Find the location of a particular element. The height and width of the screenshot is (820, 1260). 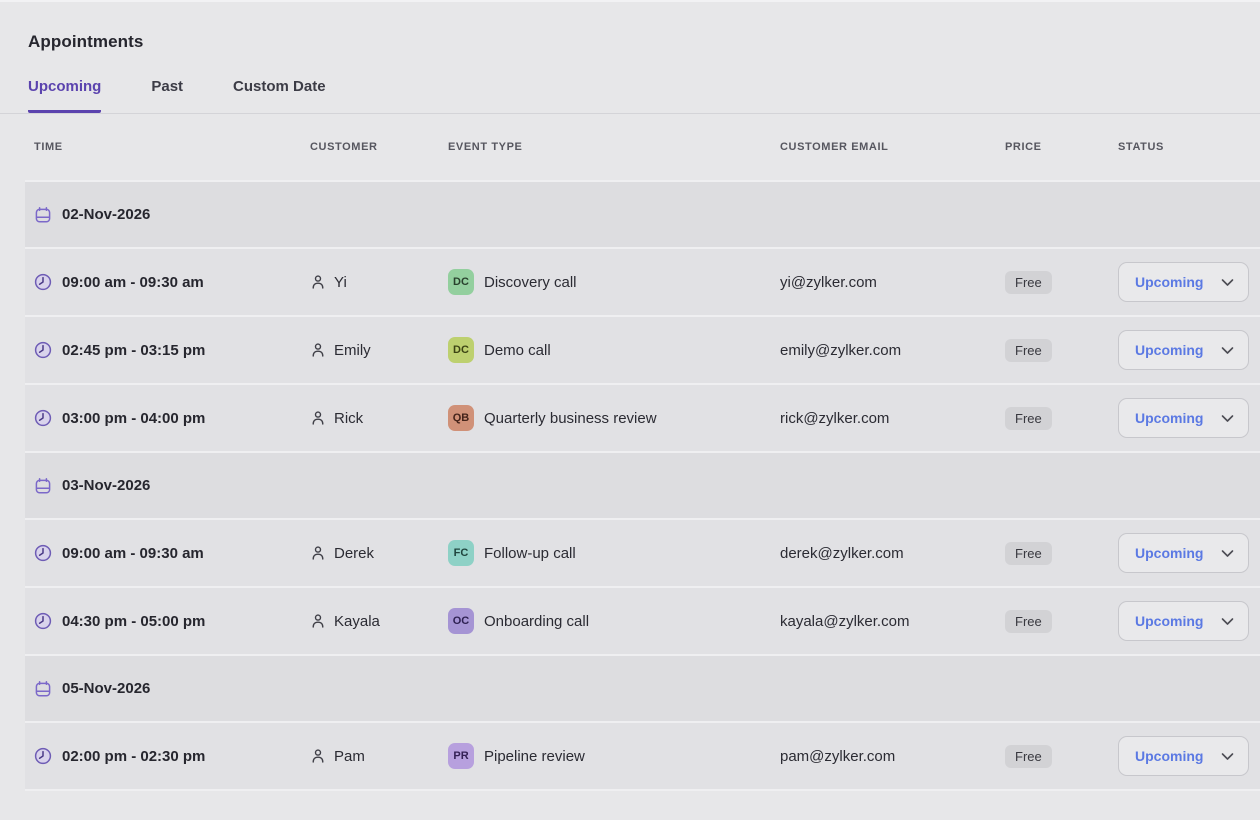

appointment-time: 02:45 pm - 03:15 pm is located at coordinates (134, 350).